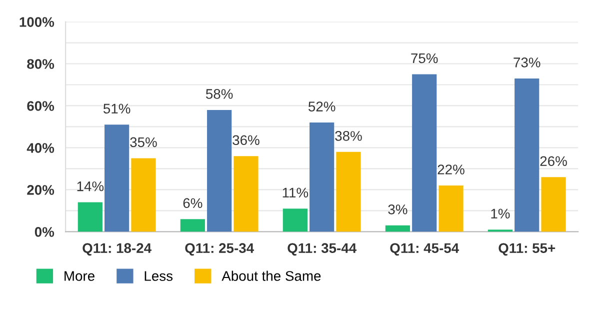  I want to click on legend-label: More, so click(79, 276).